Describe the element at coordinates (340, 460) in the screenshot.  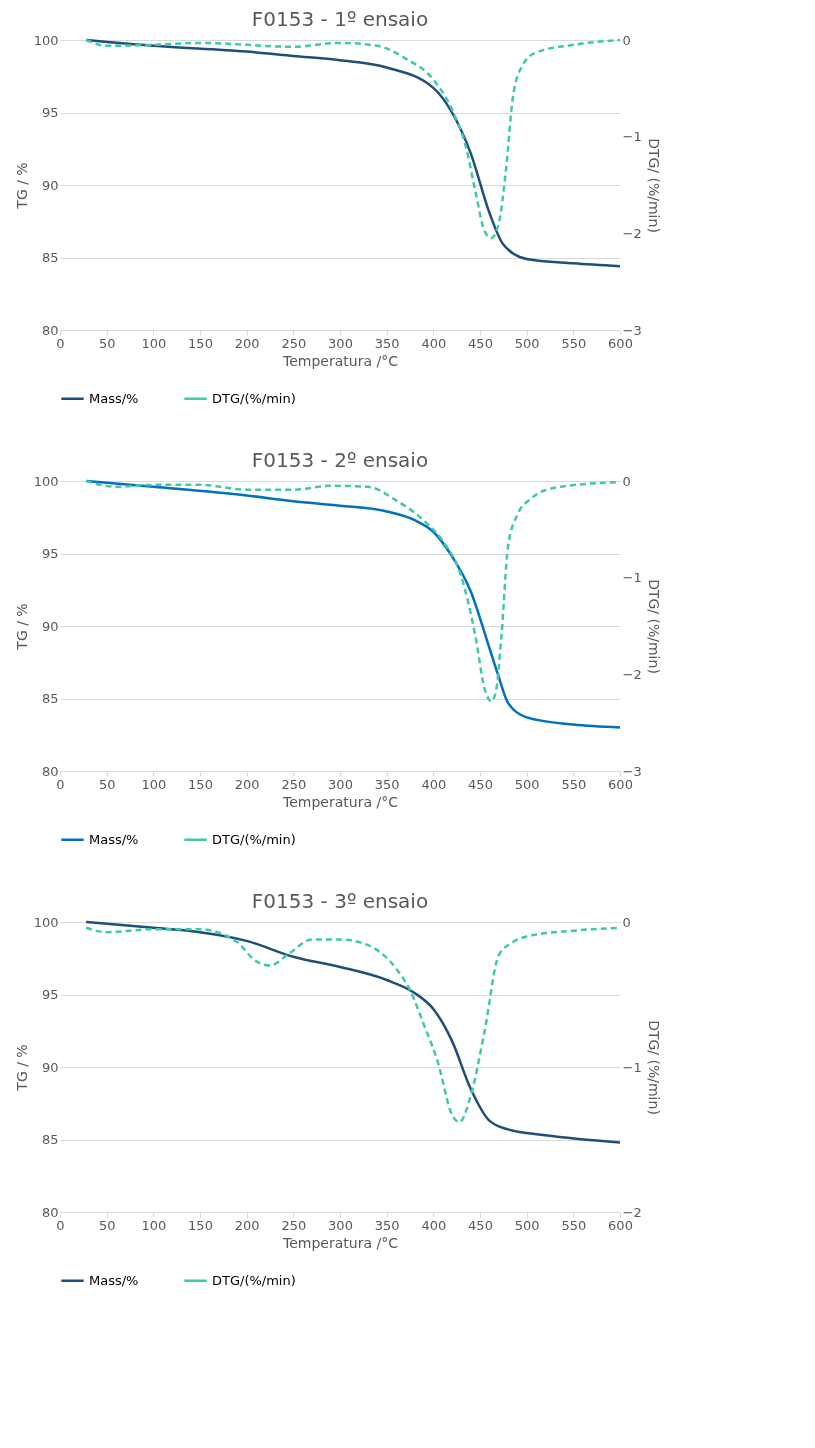
I see `chart-title: F0153 - 2º ensaio` at that location.